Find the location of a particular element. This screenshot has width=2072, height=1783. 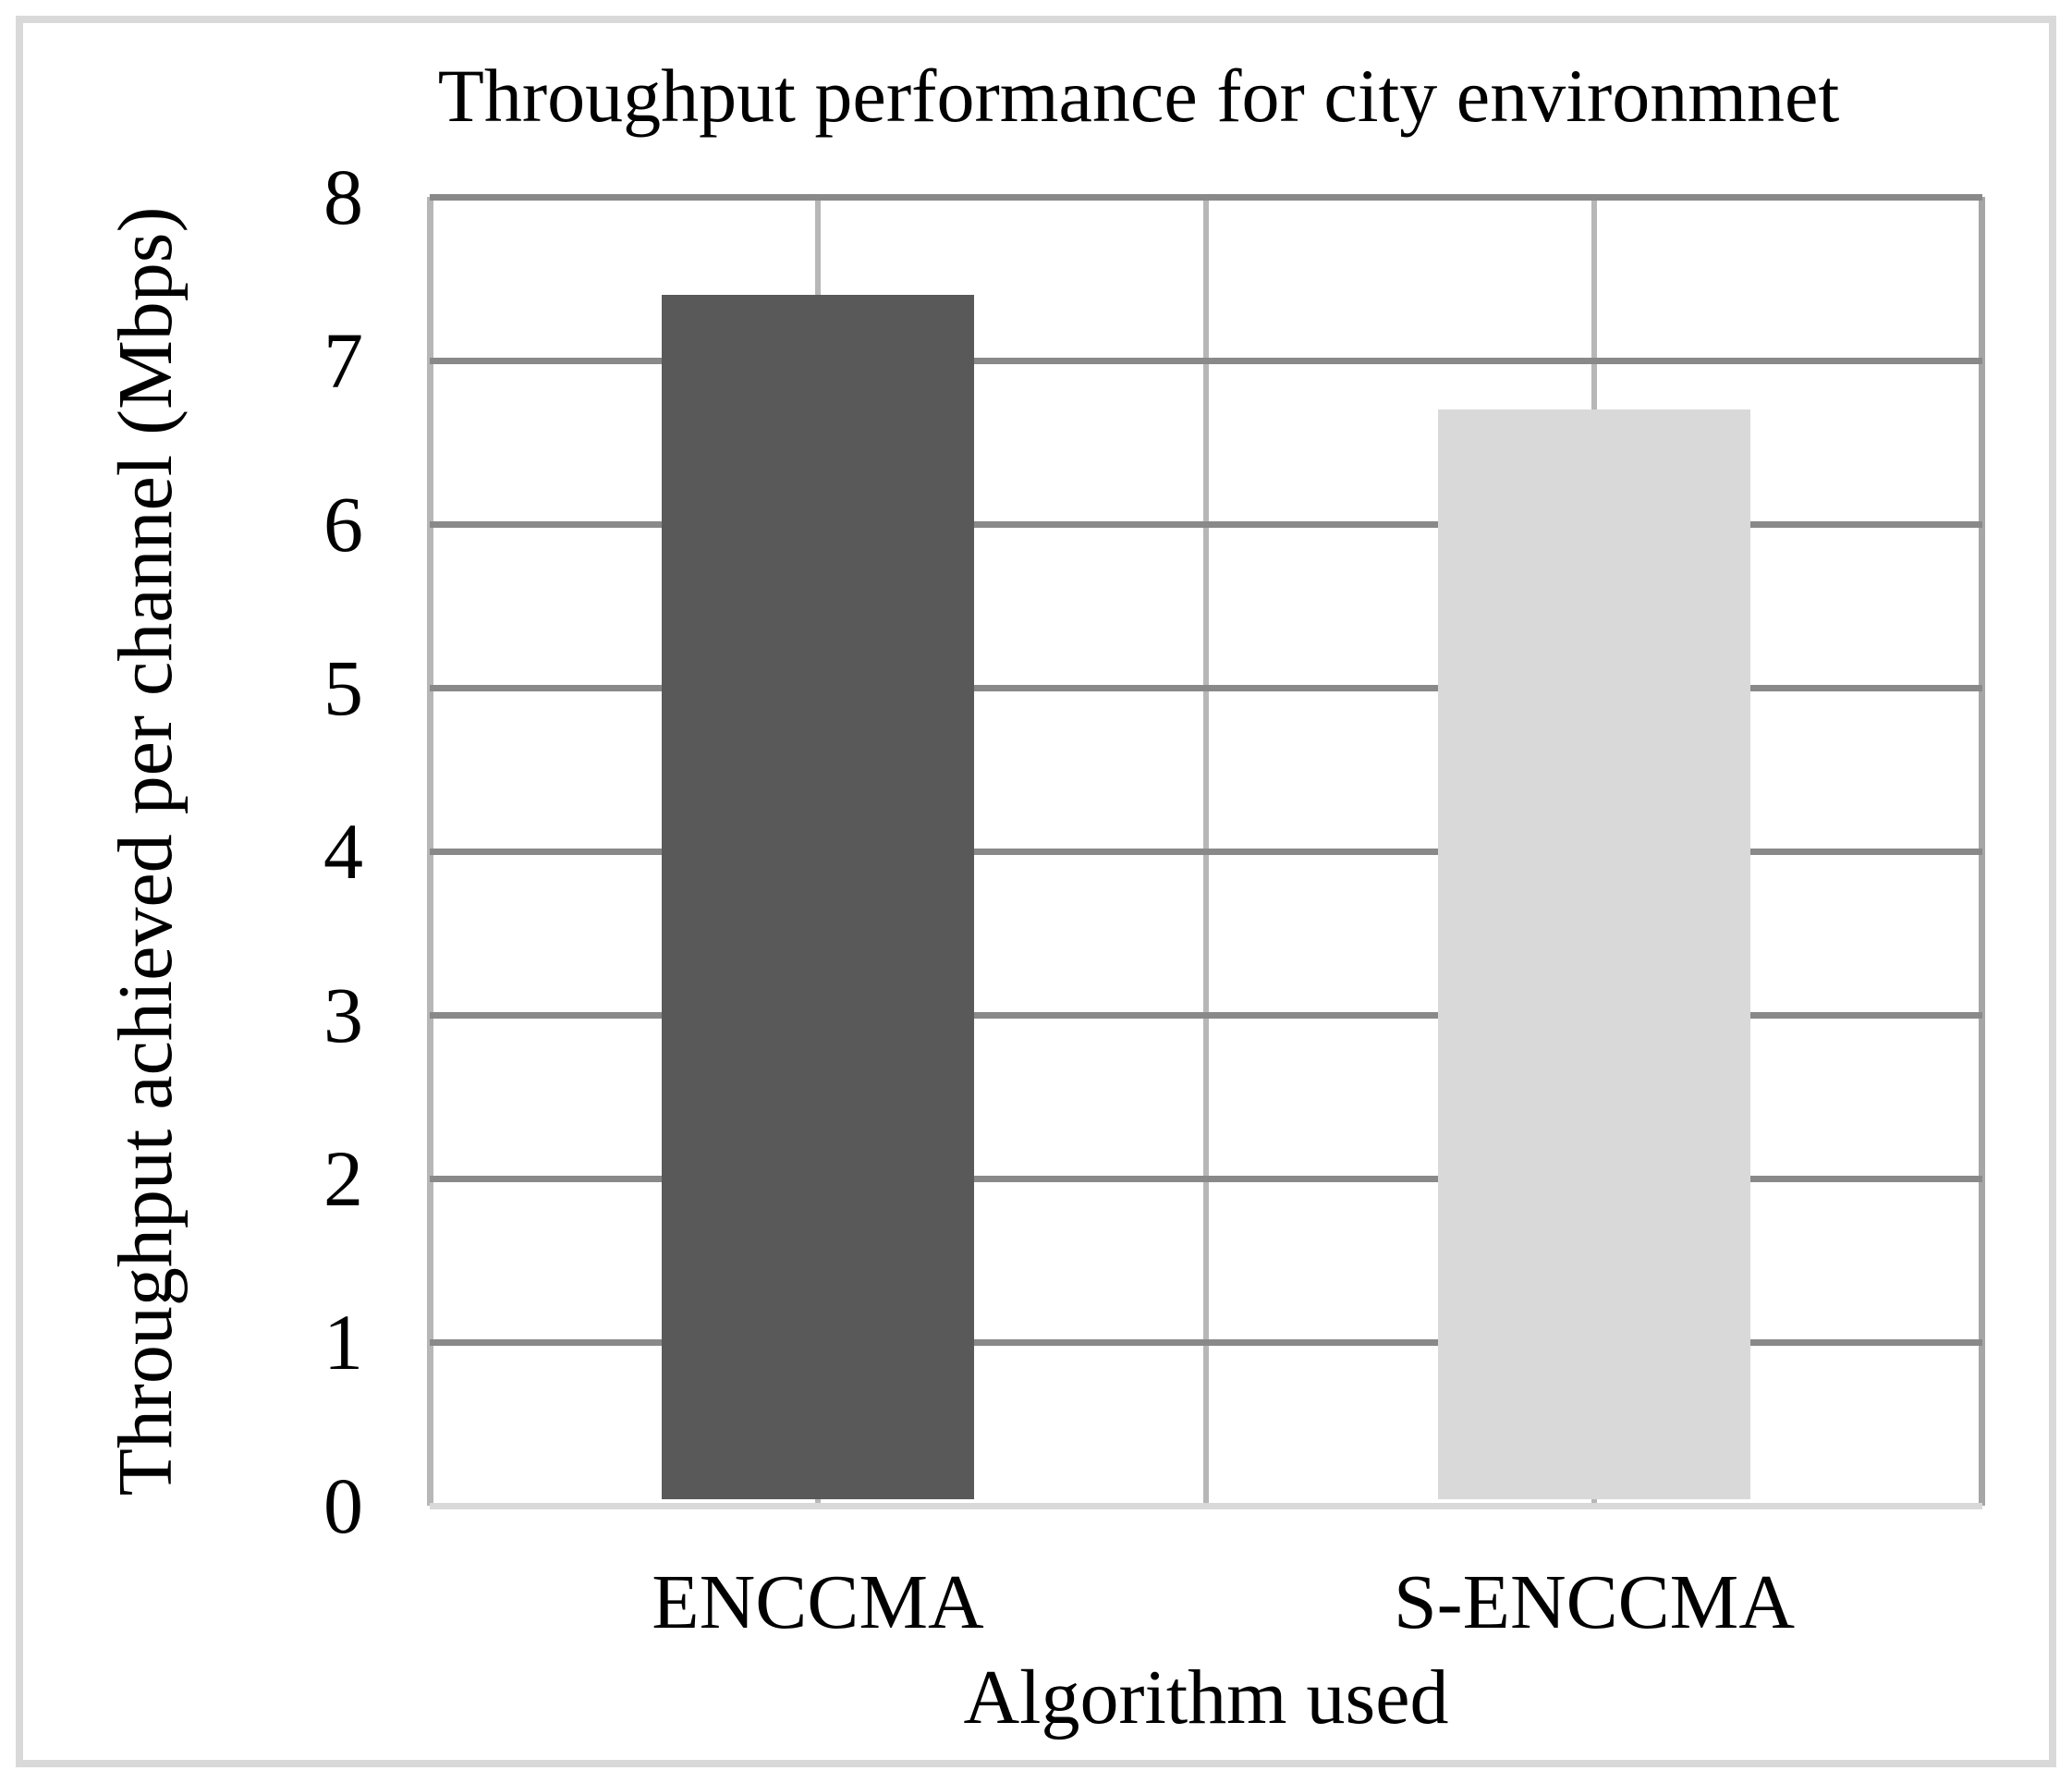

bar-s-enccma is located at coordinates (1594, 954).